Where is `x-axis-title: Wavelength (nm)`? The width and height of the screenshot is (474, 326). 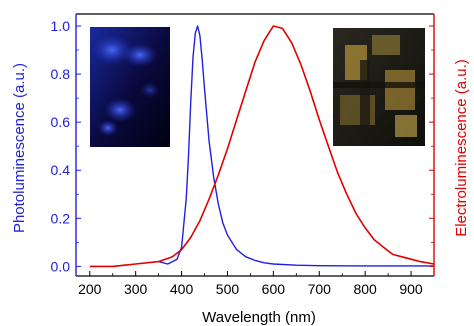 x-axis-title: Wavelength (nm) is located at coordinates (259, 317).